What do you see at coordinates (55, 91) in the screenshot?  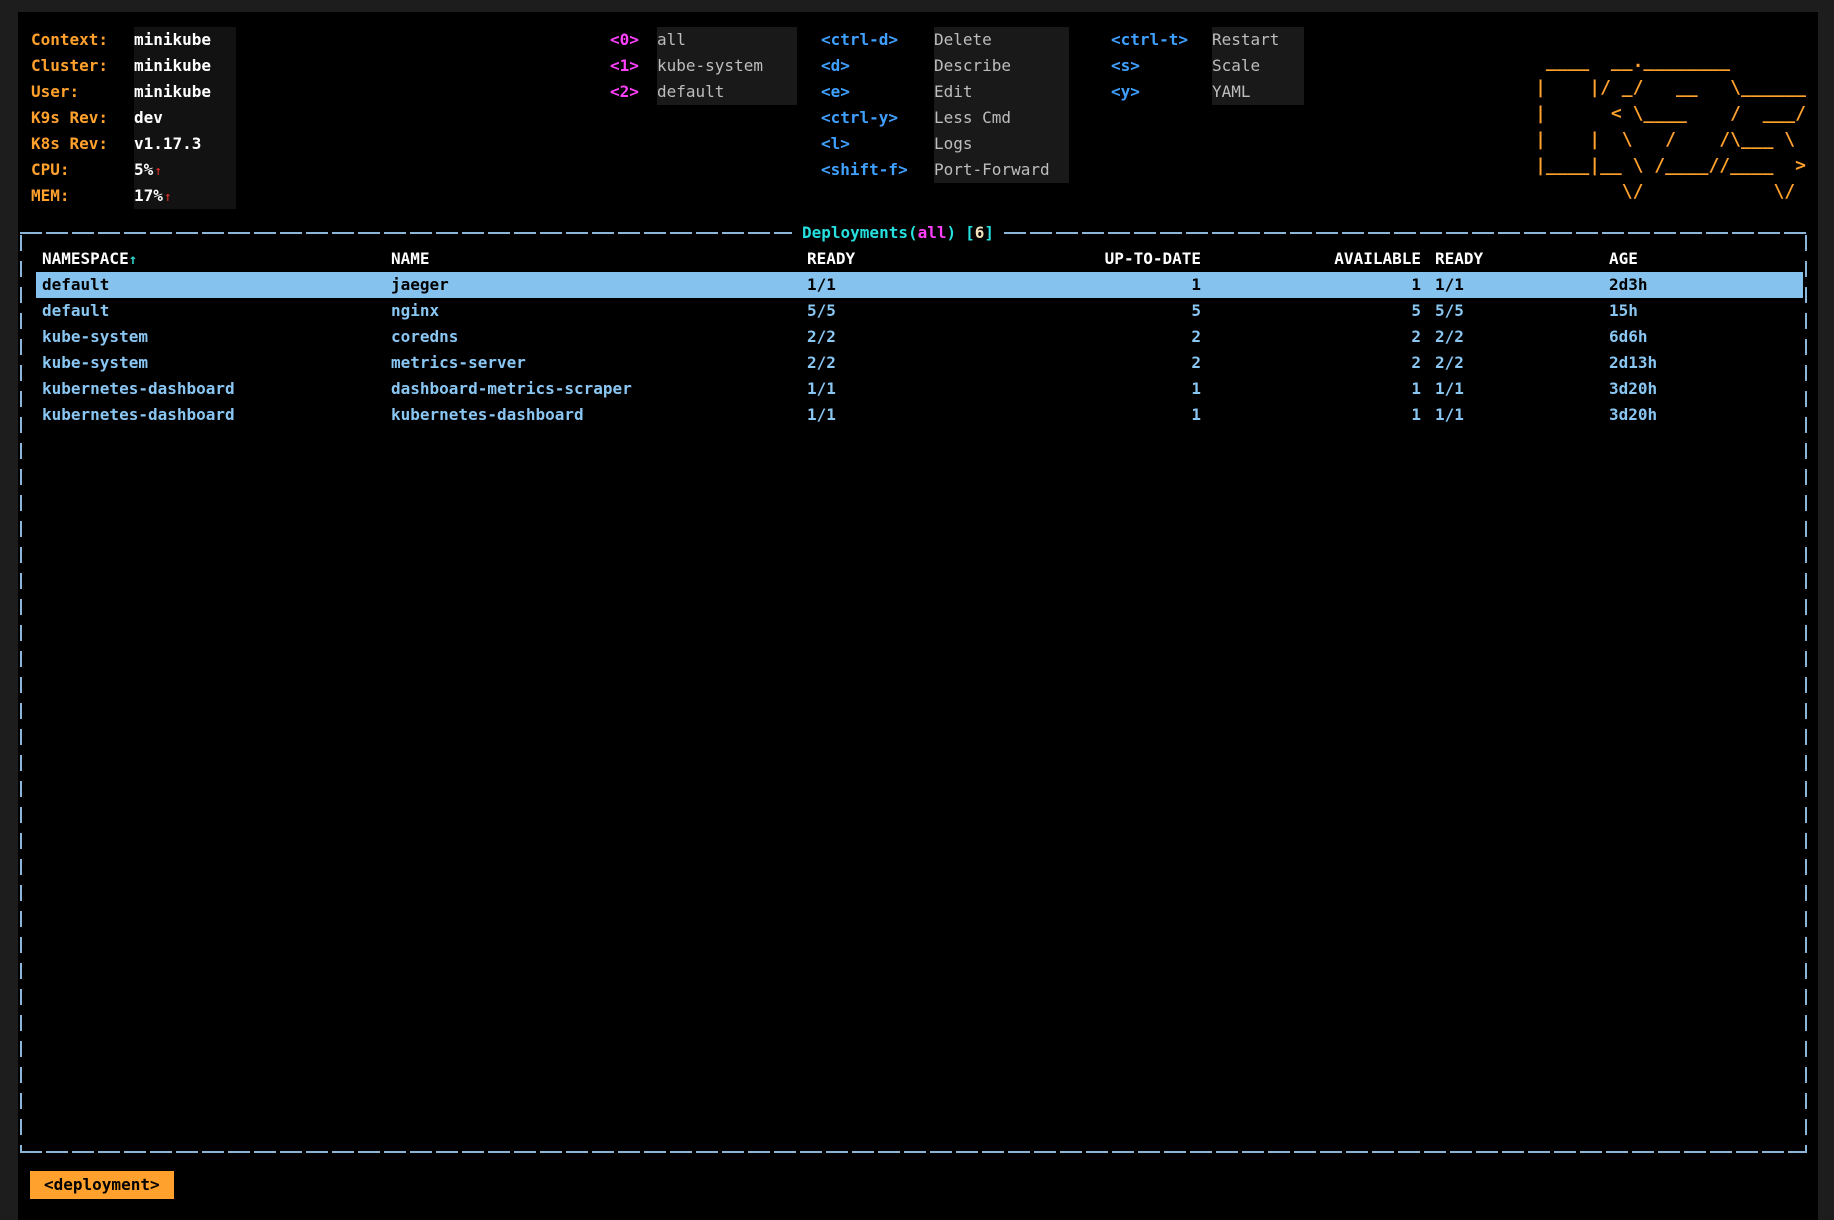 I see `info-label: User:` at bounding box center [55, 91].